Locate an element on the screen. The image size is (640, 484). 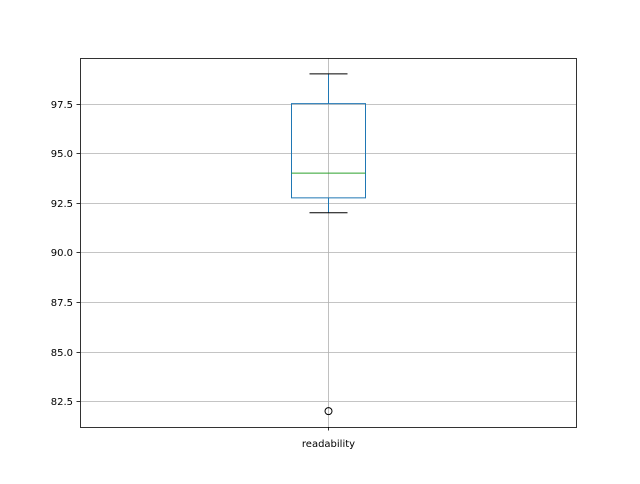
y-tick-label: 82.5 is located at coordinates (62, 402).